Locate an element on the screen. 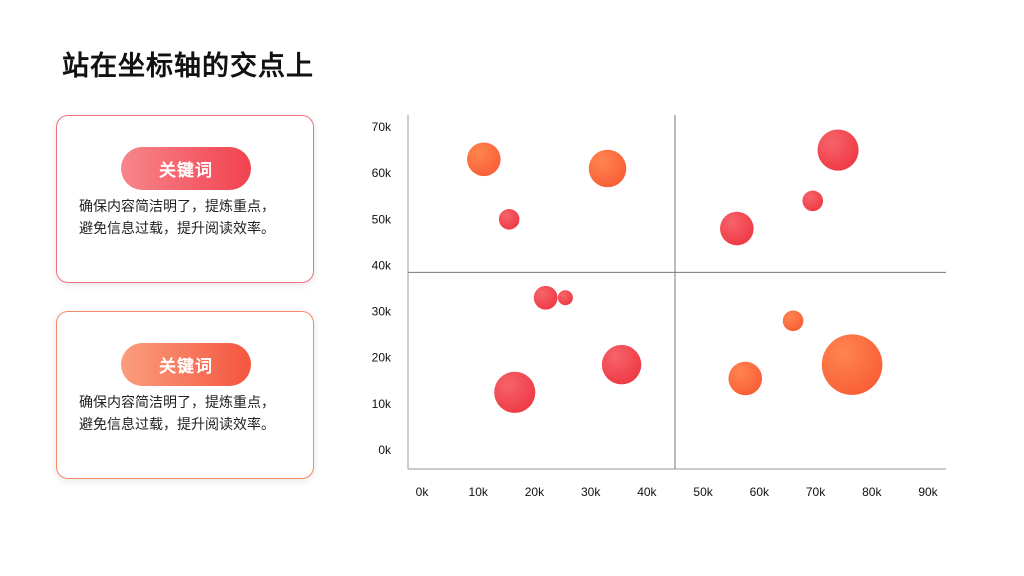 The height and width of the screenshot is (576, 1024). x-tick-label: 60k is located at coordinates (760, 492).